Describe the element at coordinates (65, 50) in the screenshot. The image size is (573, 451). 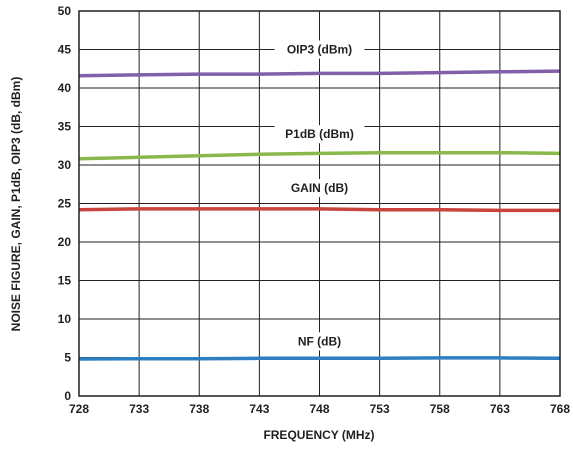
I see `y-tick-label: 45` at that location.